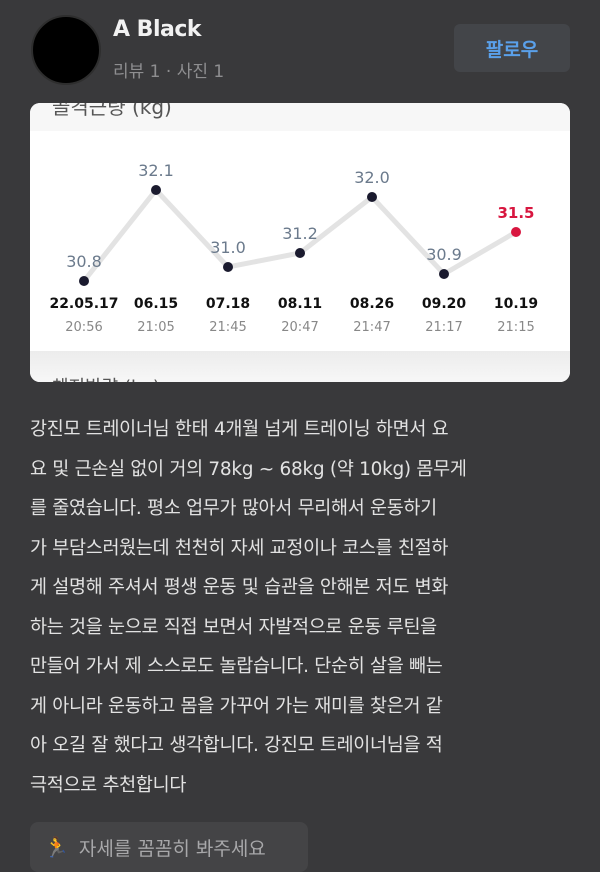 The image size is (600, 872). Describe the element at coordinates (83, 304) in the screenshot. I see `x-tick-date: 22.05.17` at that location.